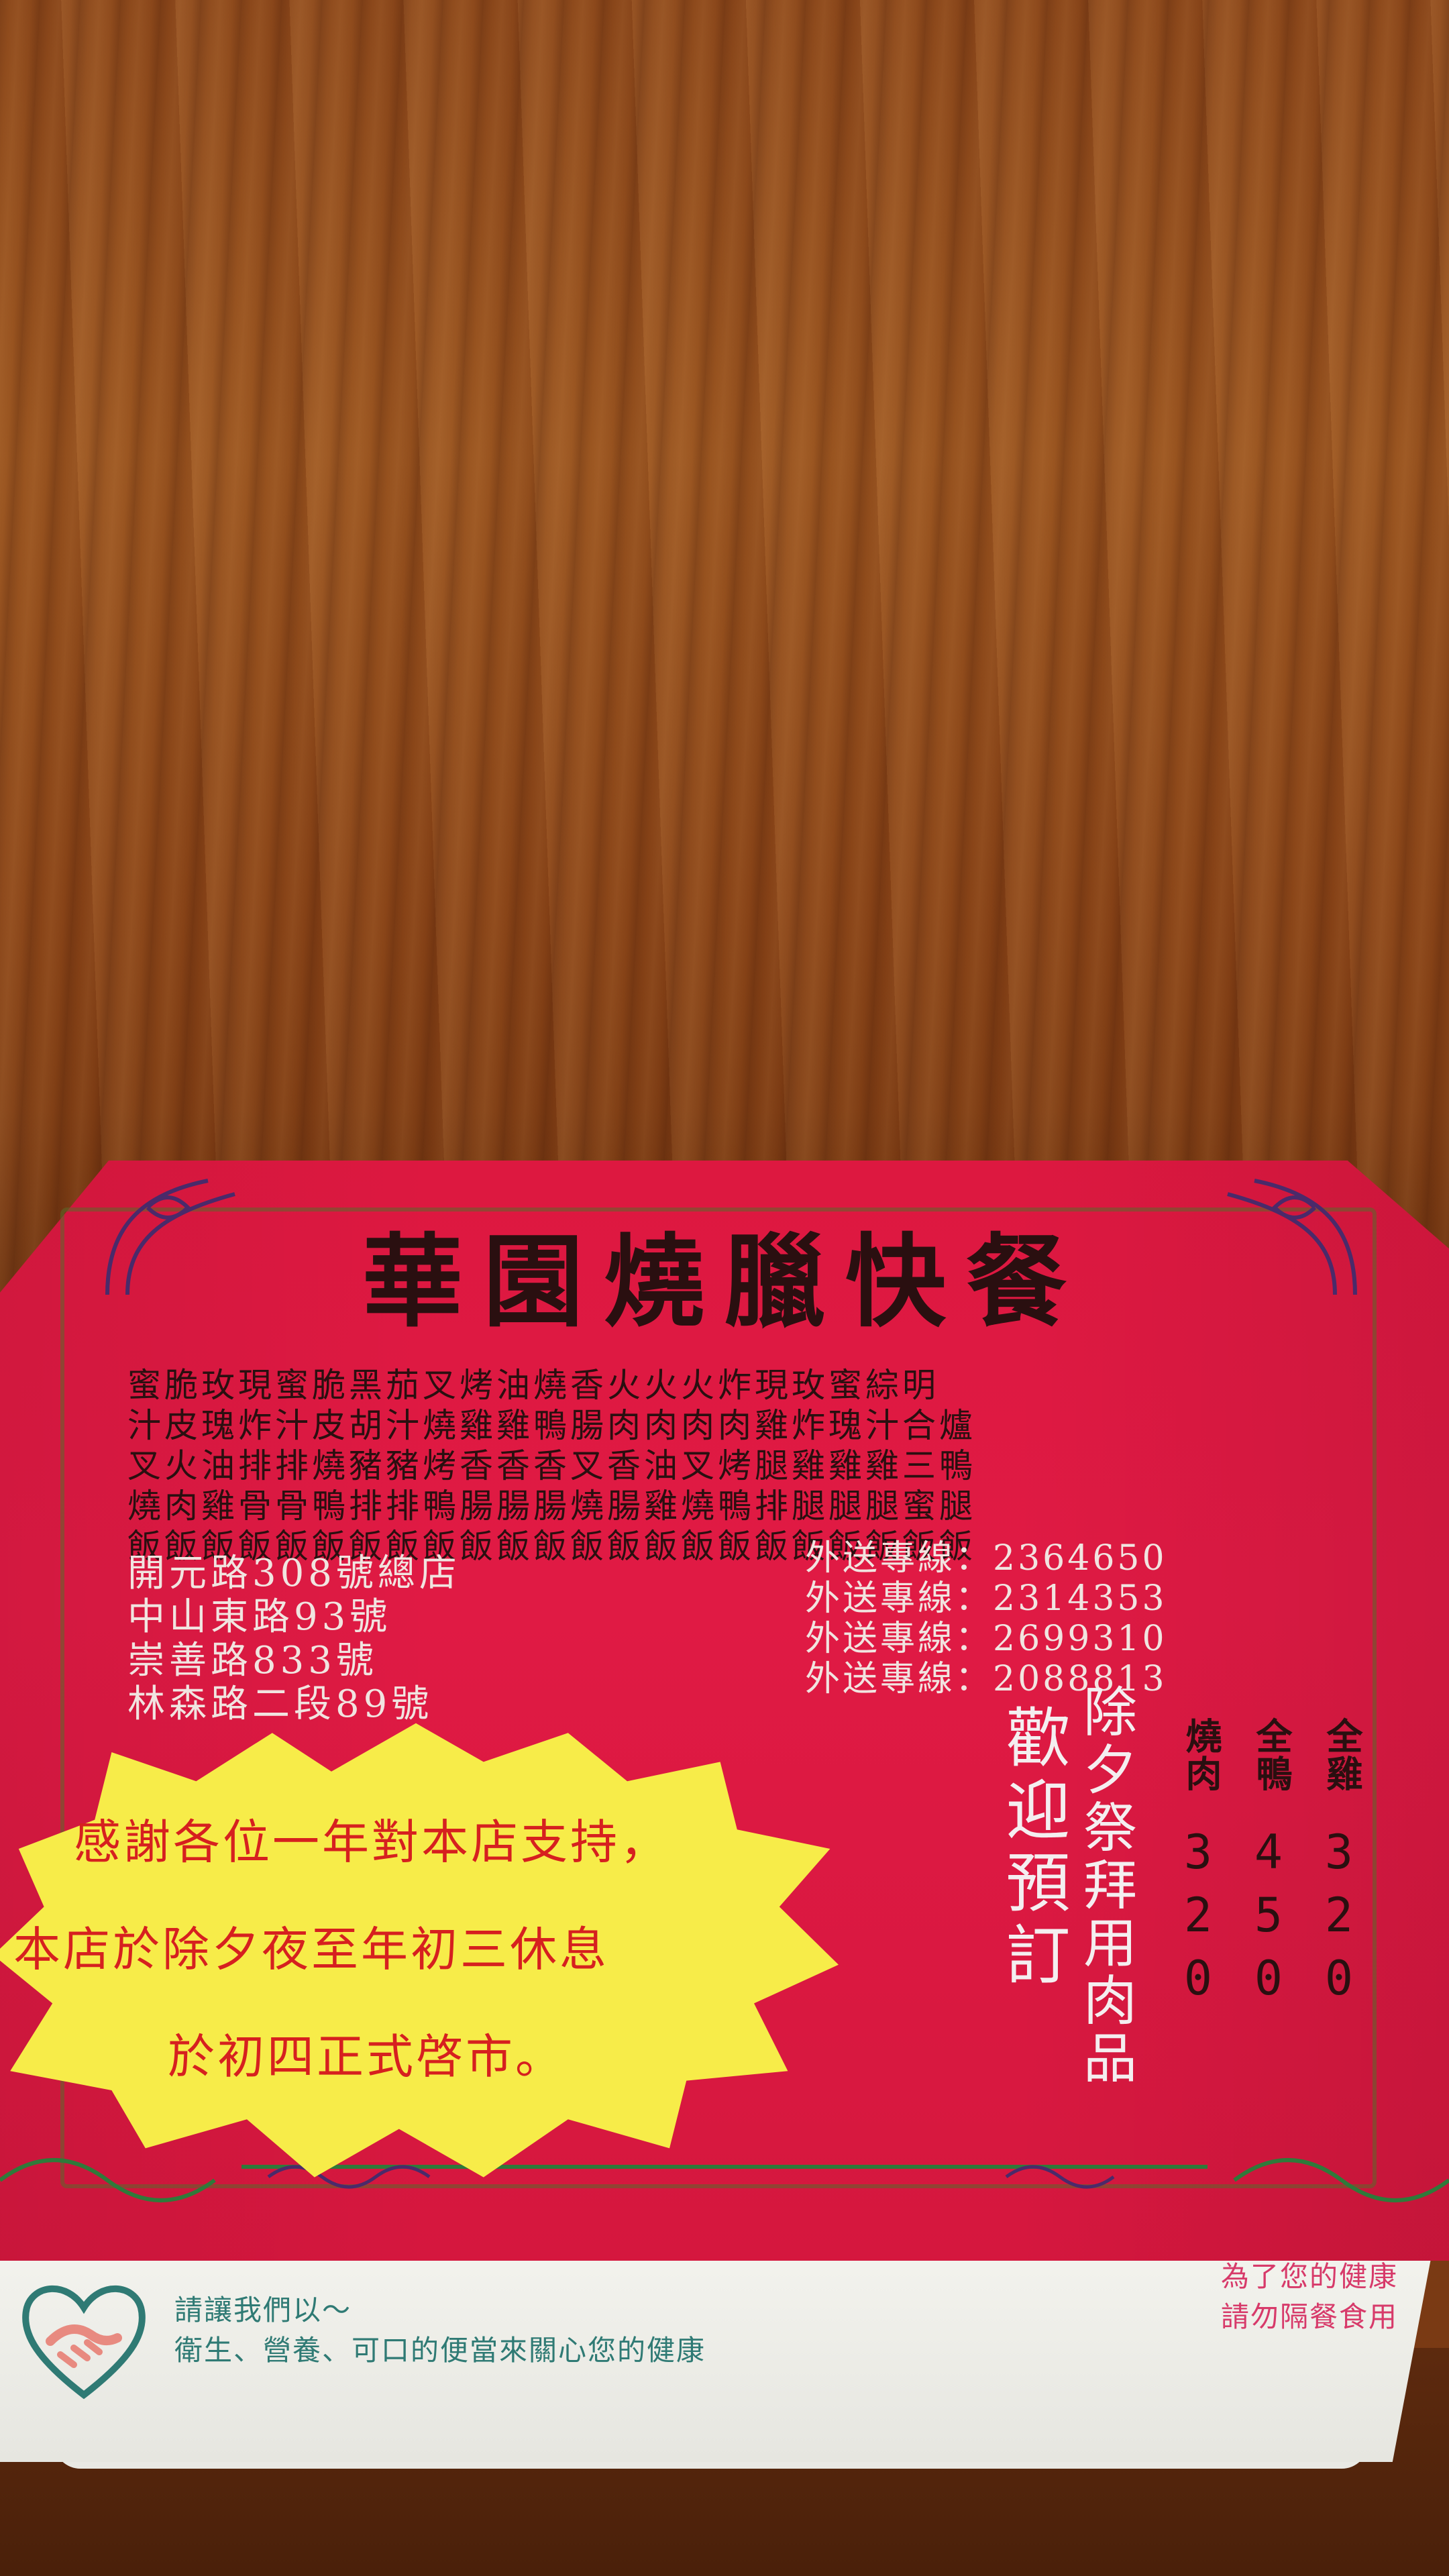 The height and width of the screenshot is (2576, 1449). Describe the element at coordinates (718, 2348) in the screenshot. I see `box-side-strip` at that location.